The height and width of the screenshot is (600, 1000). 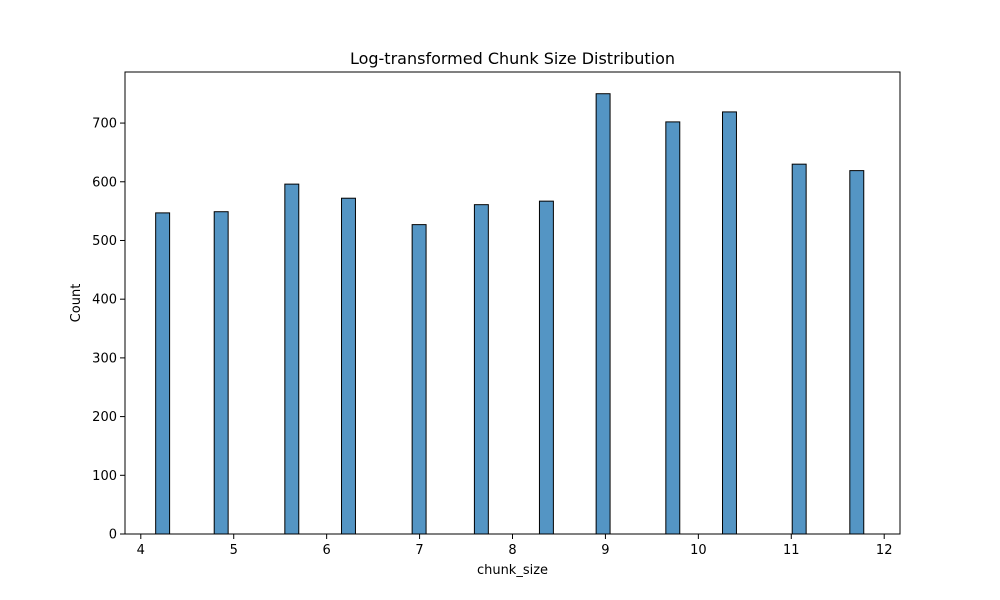 I want to click on x-tick-label: 7, so click(x=419, y=550).